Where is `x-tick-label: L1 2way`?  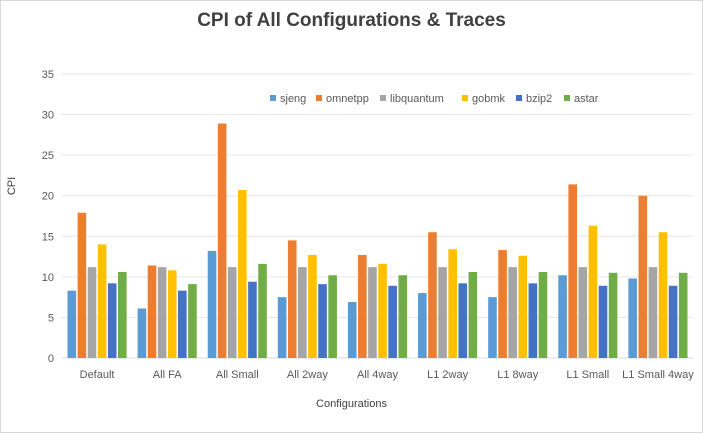
x-tick-label: L1 2way is located at coordinates (447, 375).